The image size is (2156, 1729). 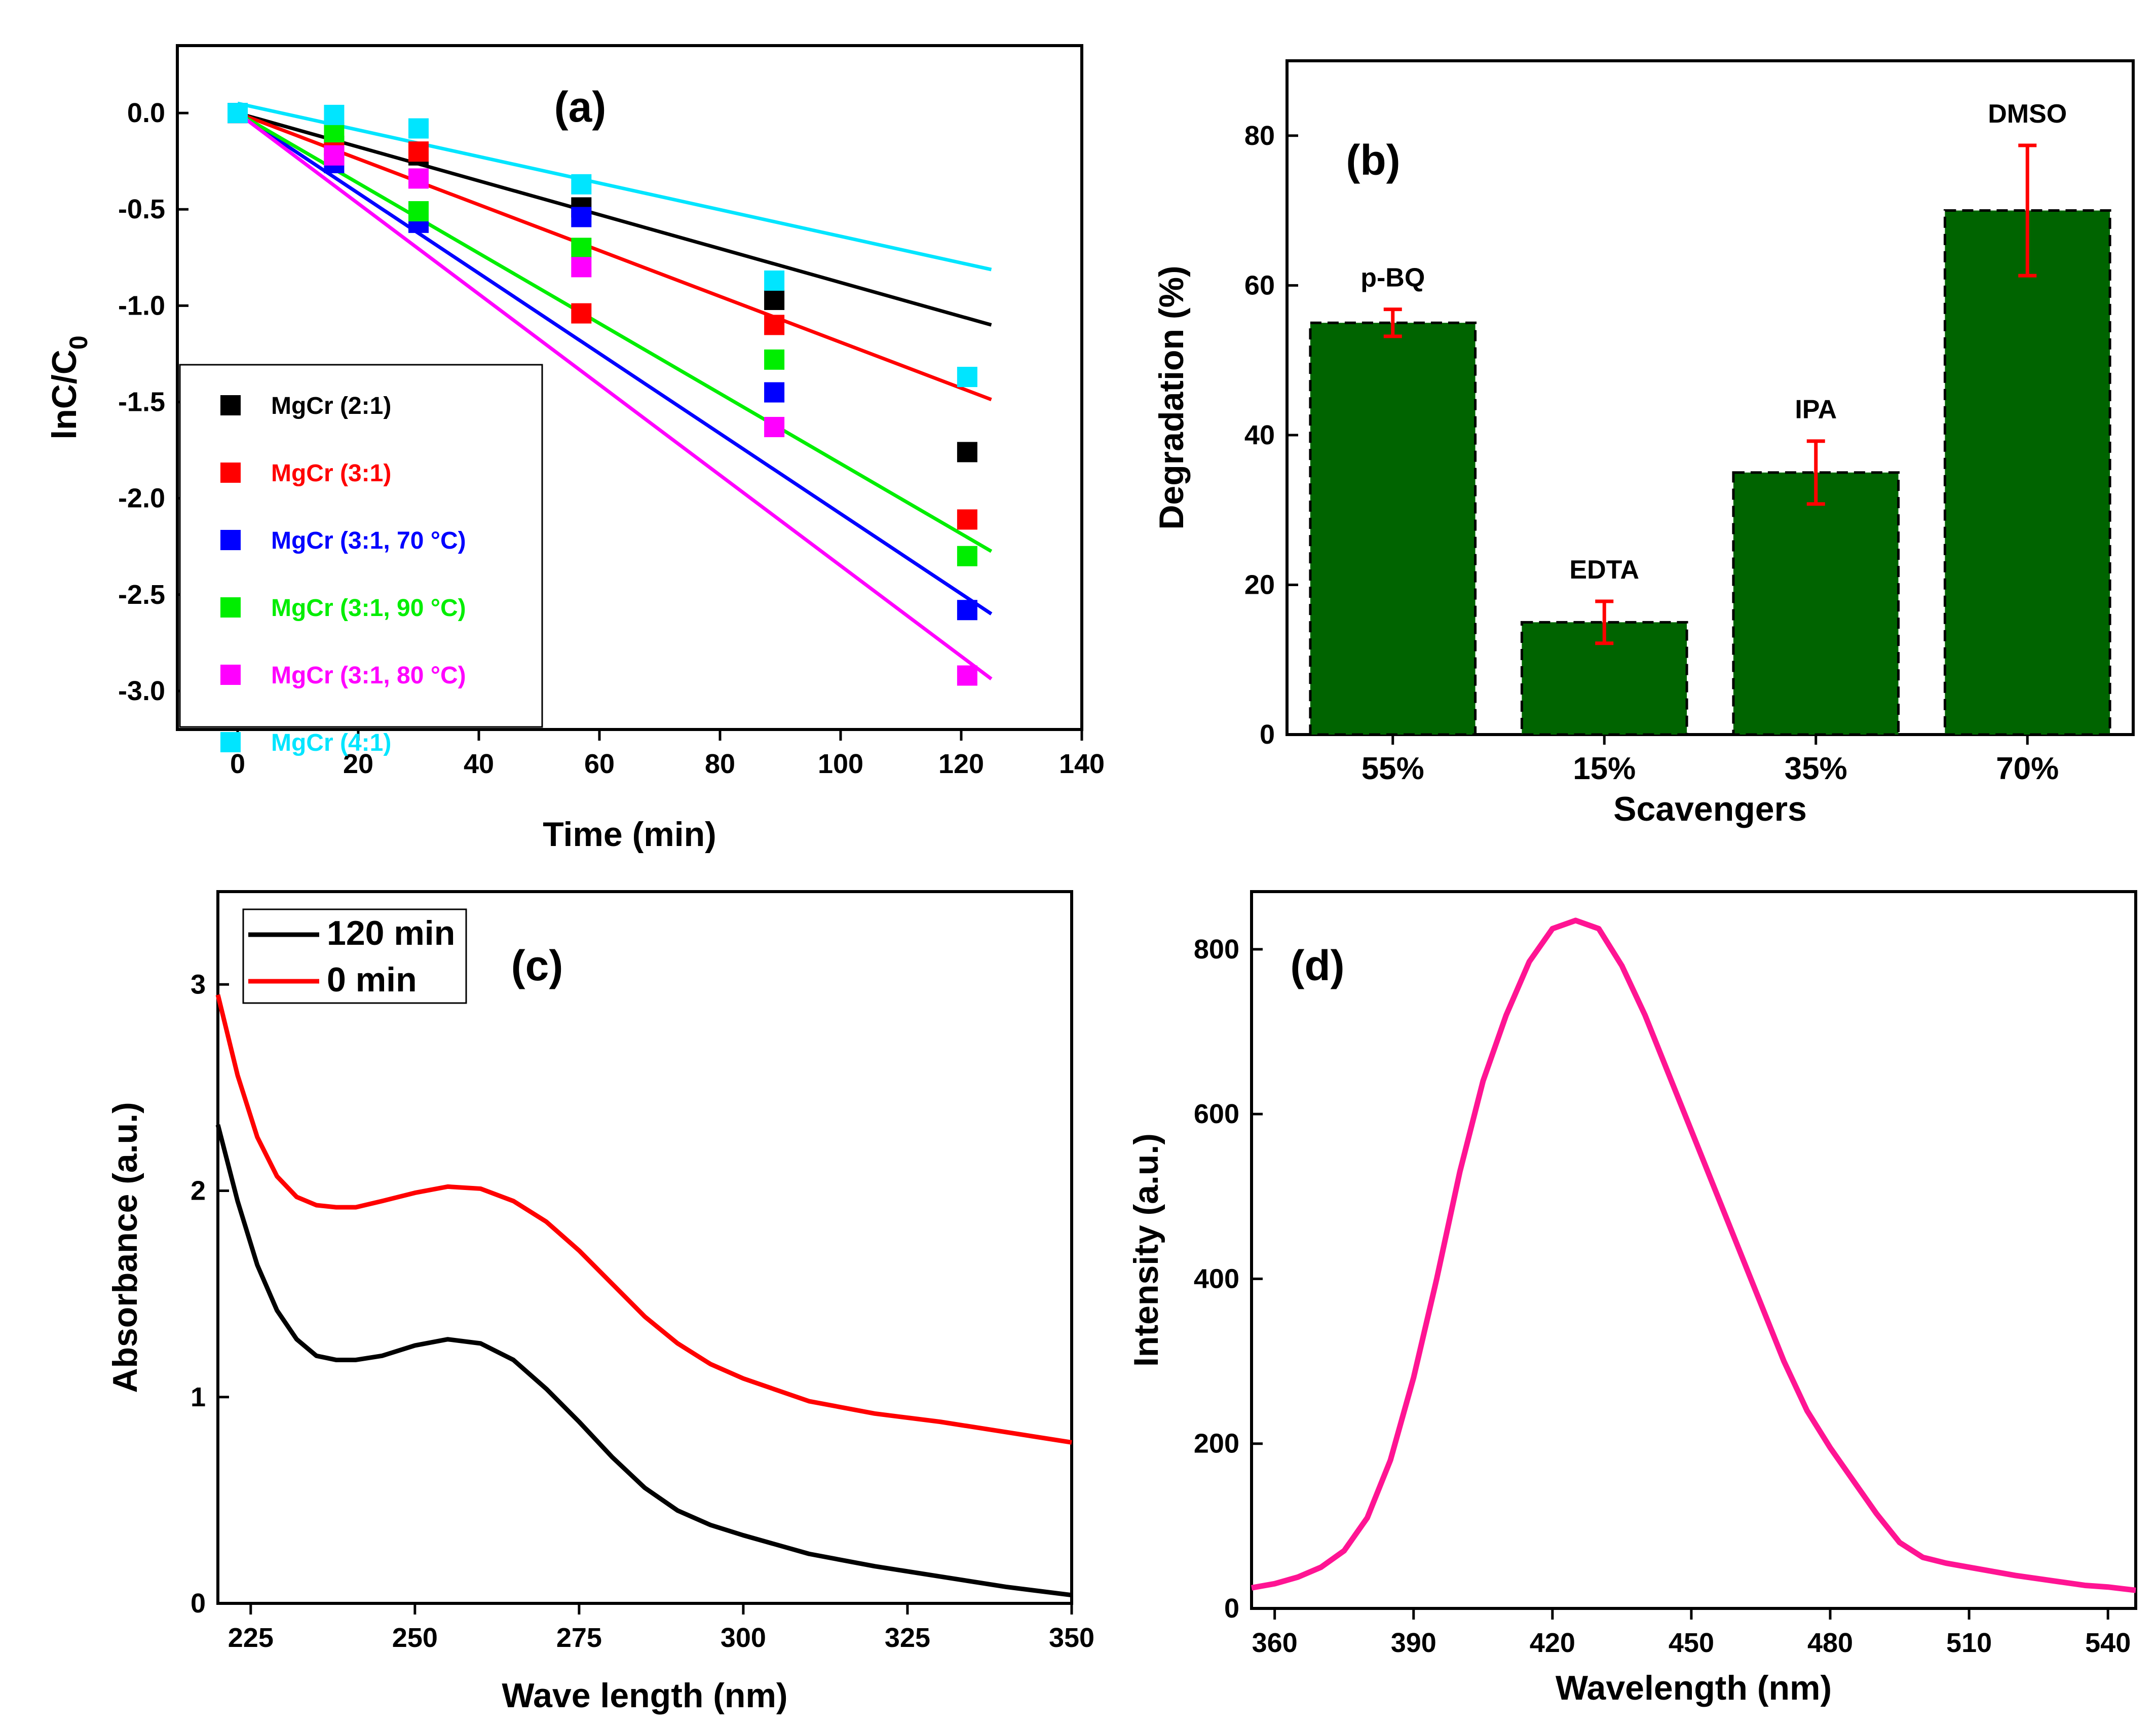 I want to click on panel-d-x-tick-label: 510, so click(x=1969, y=1643).